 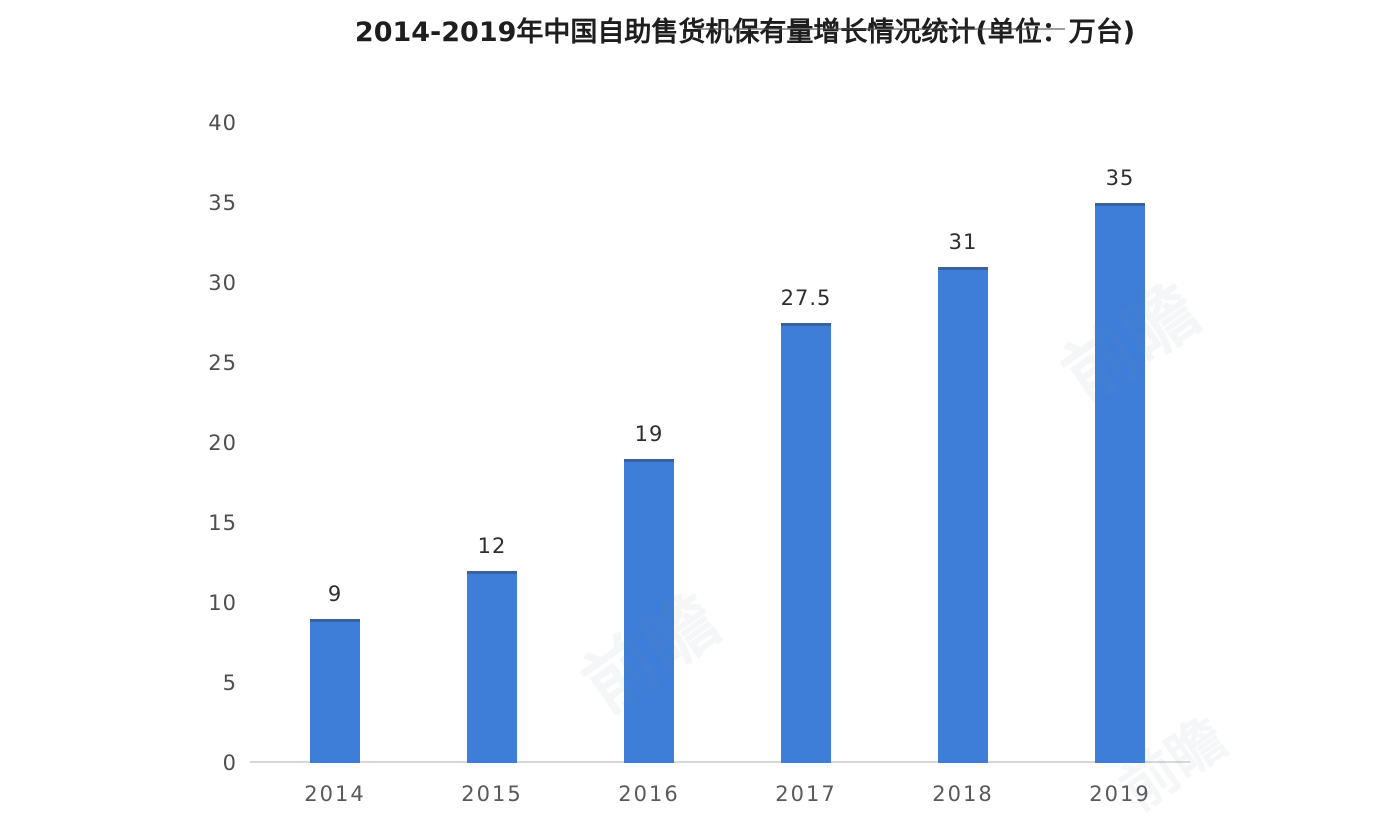 I want to click on bar-value-label: 35, so click(x=1120, y=178).